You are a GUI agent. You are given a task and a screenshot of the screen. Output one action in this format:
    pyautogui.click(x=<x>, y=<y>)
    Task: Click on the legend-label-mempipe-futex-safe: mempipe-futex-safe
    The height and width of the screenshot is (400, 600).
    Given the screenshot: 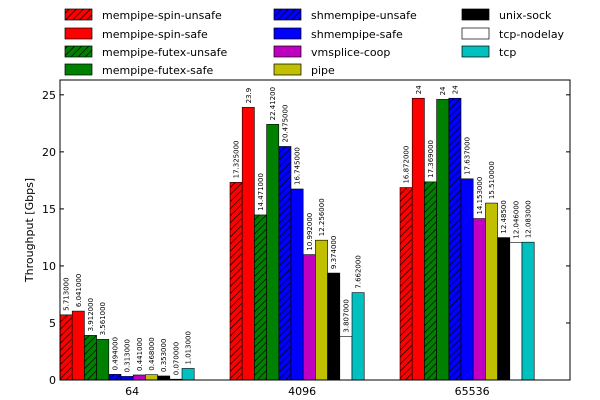 What is the action you would take?
    pyautogui.click(x=158, y=70)
    